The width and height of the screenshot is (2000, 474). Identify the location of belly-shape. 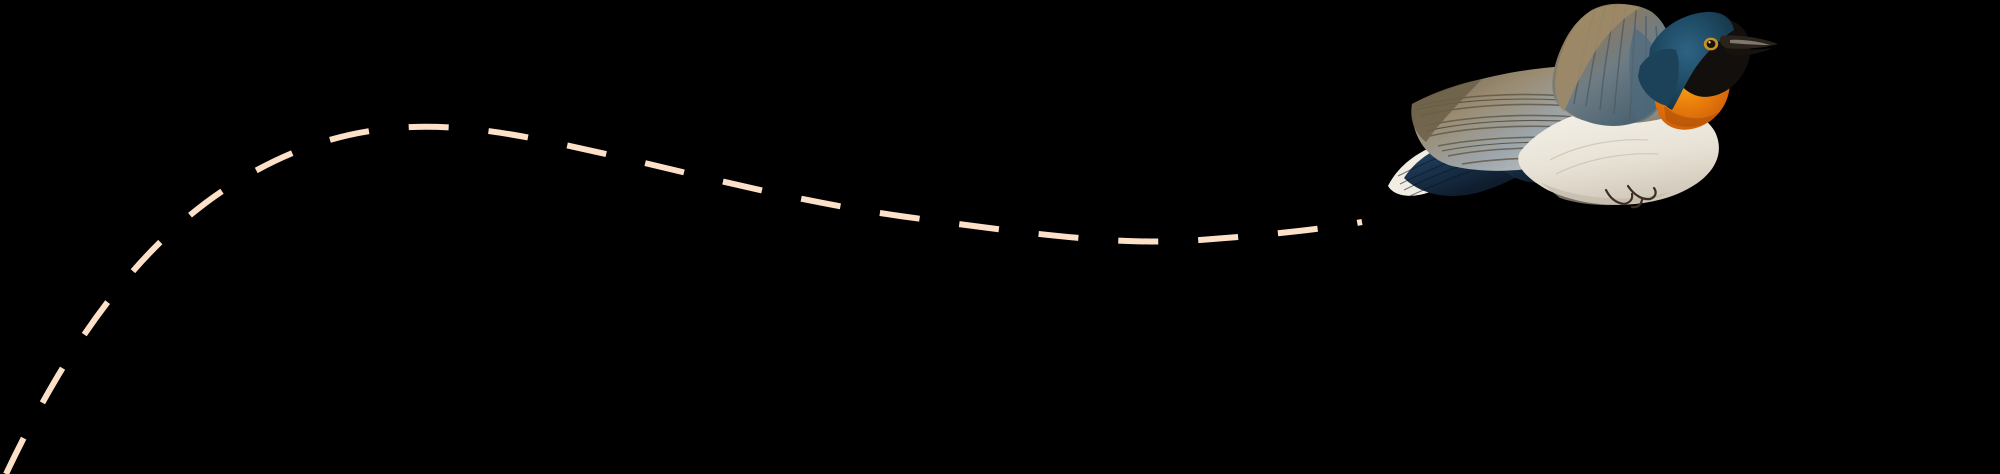
(1618, 154).